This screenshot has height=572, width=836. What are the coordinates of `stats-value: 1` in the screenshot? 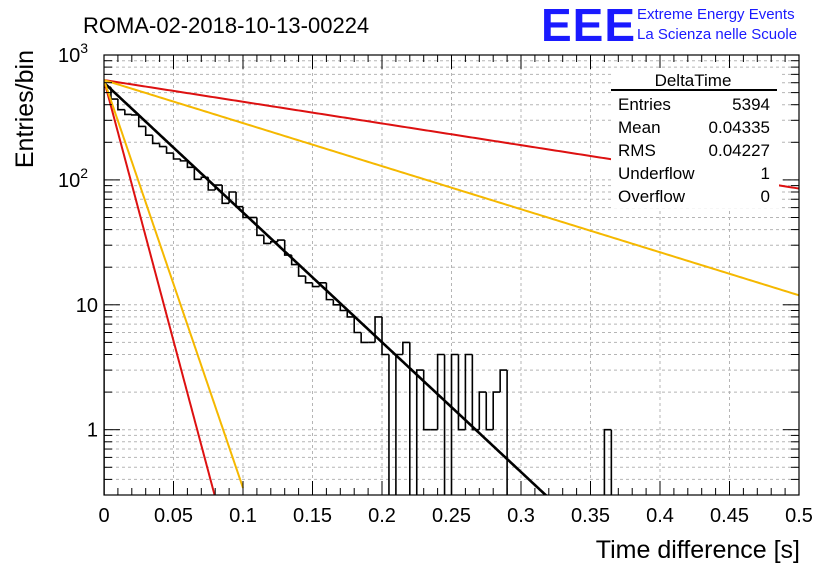 It's located at (765, 173).